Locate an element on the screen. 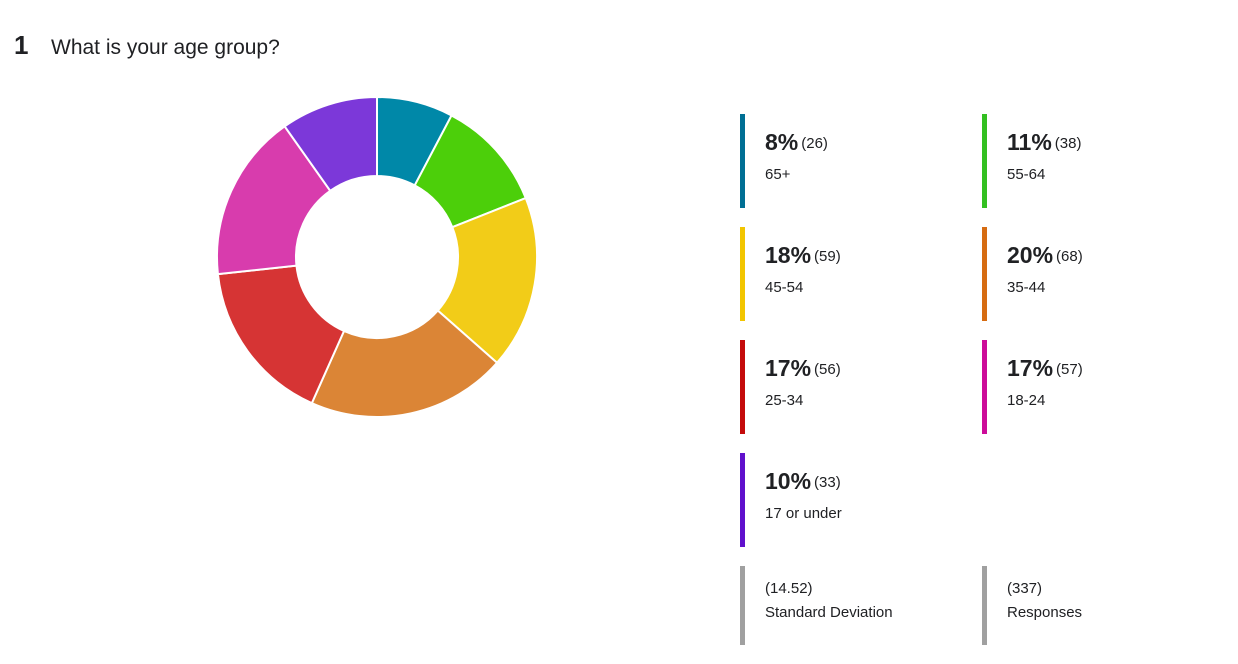  stat-value: (337) is located at coordinates (1025, 588).